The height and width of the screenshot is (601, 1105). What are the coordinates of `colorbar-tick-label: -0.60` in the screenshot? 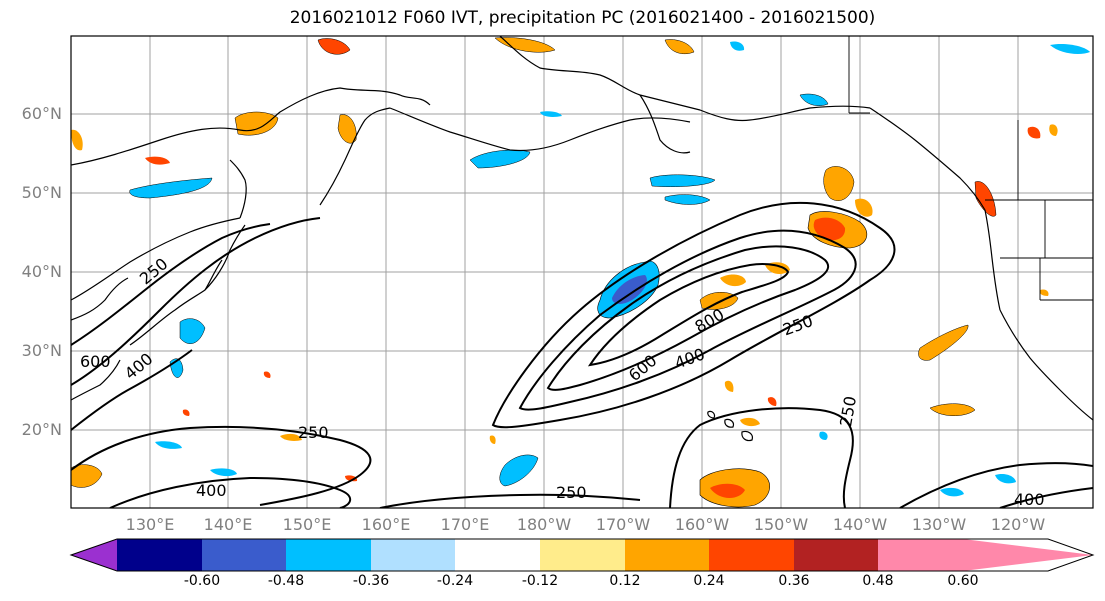 It's located at (202, 581).